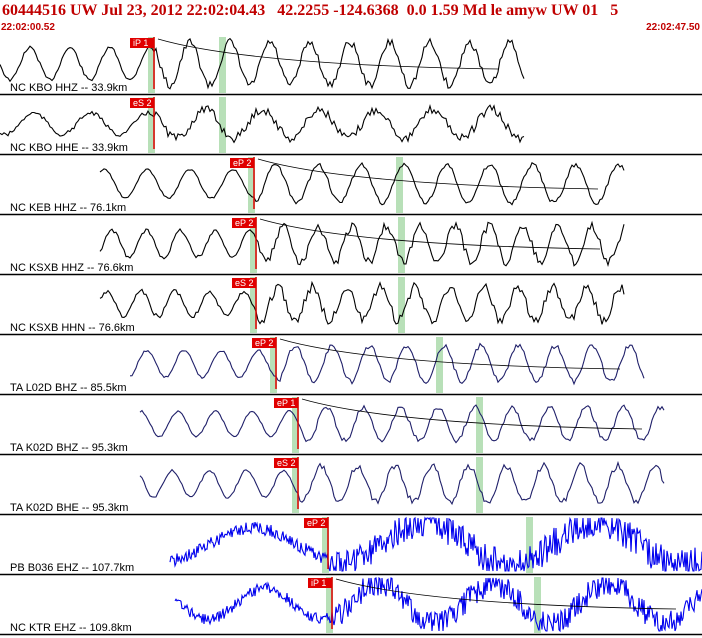 The width and height of the screenshot is (702, 638). Describe the element at coordinates (72, 328) in the screenshot. I see `station-label: NC KSXB HHN -- 76.6km` at that location.